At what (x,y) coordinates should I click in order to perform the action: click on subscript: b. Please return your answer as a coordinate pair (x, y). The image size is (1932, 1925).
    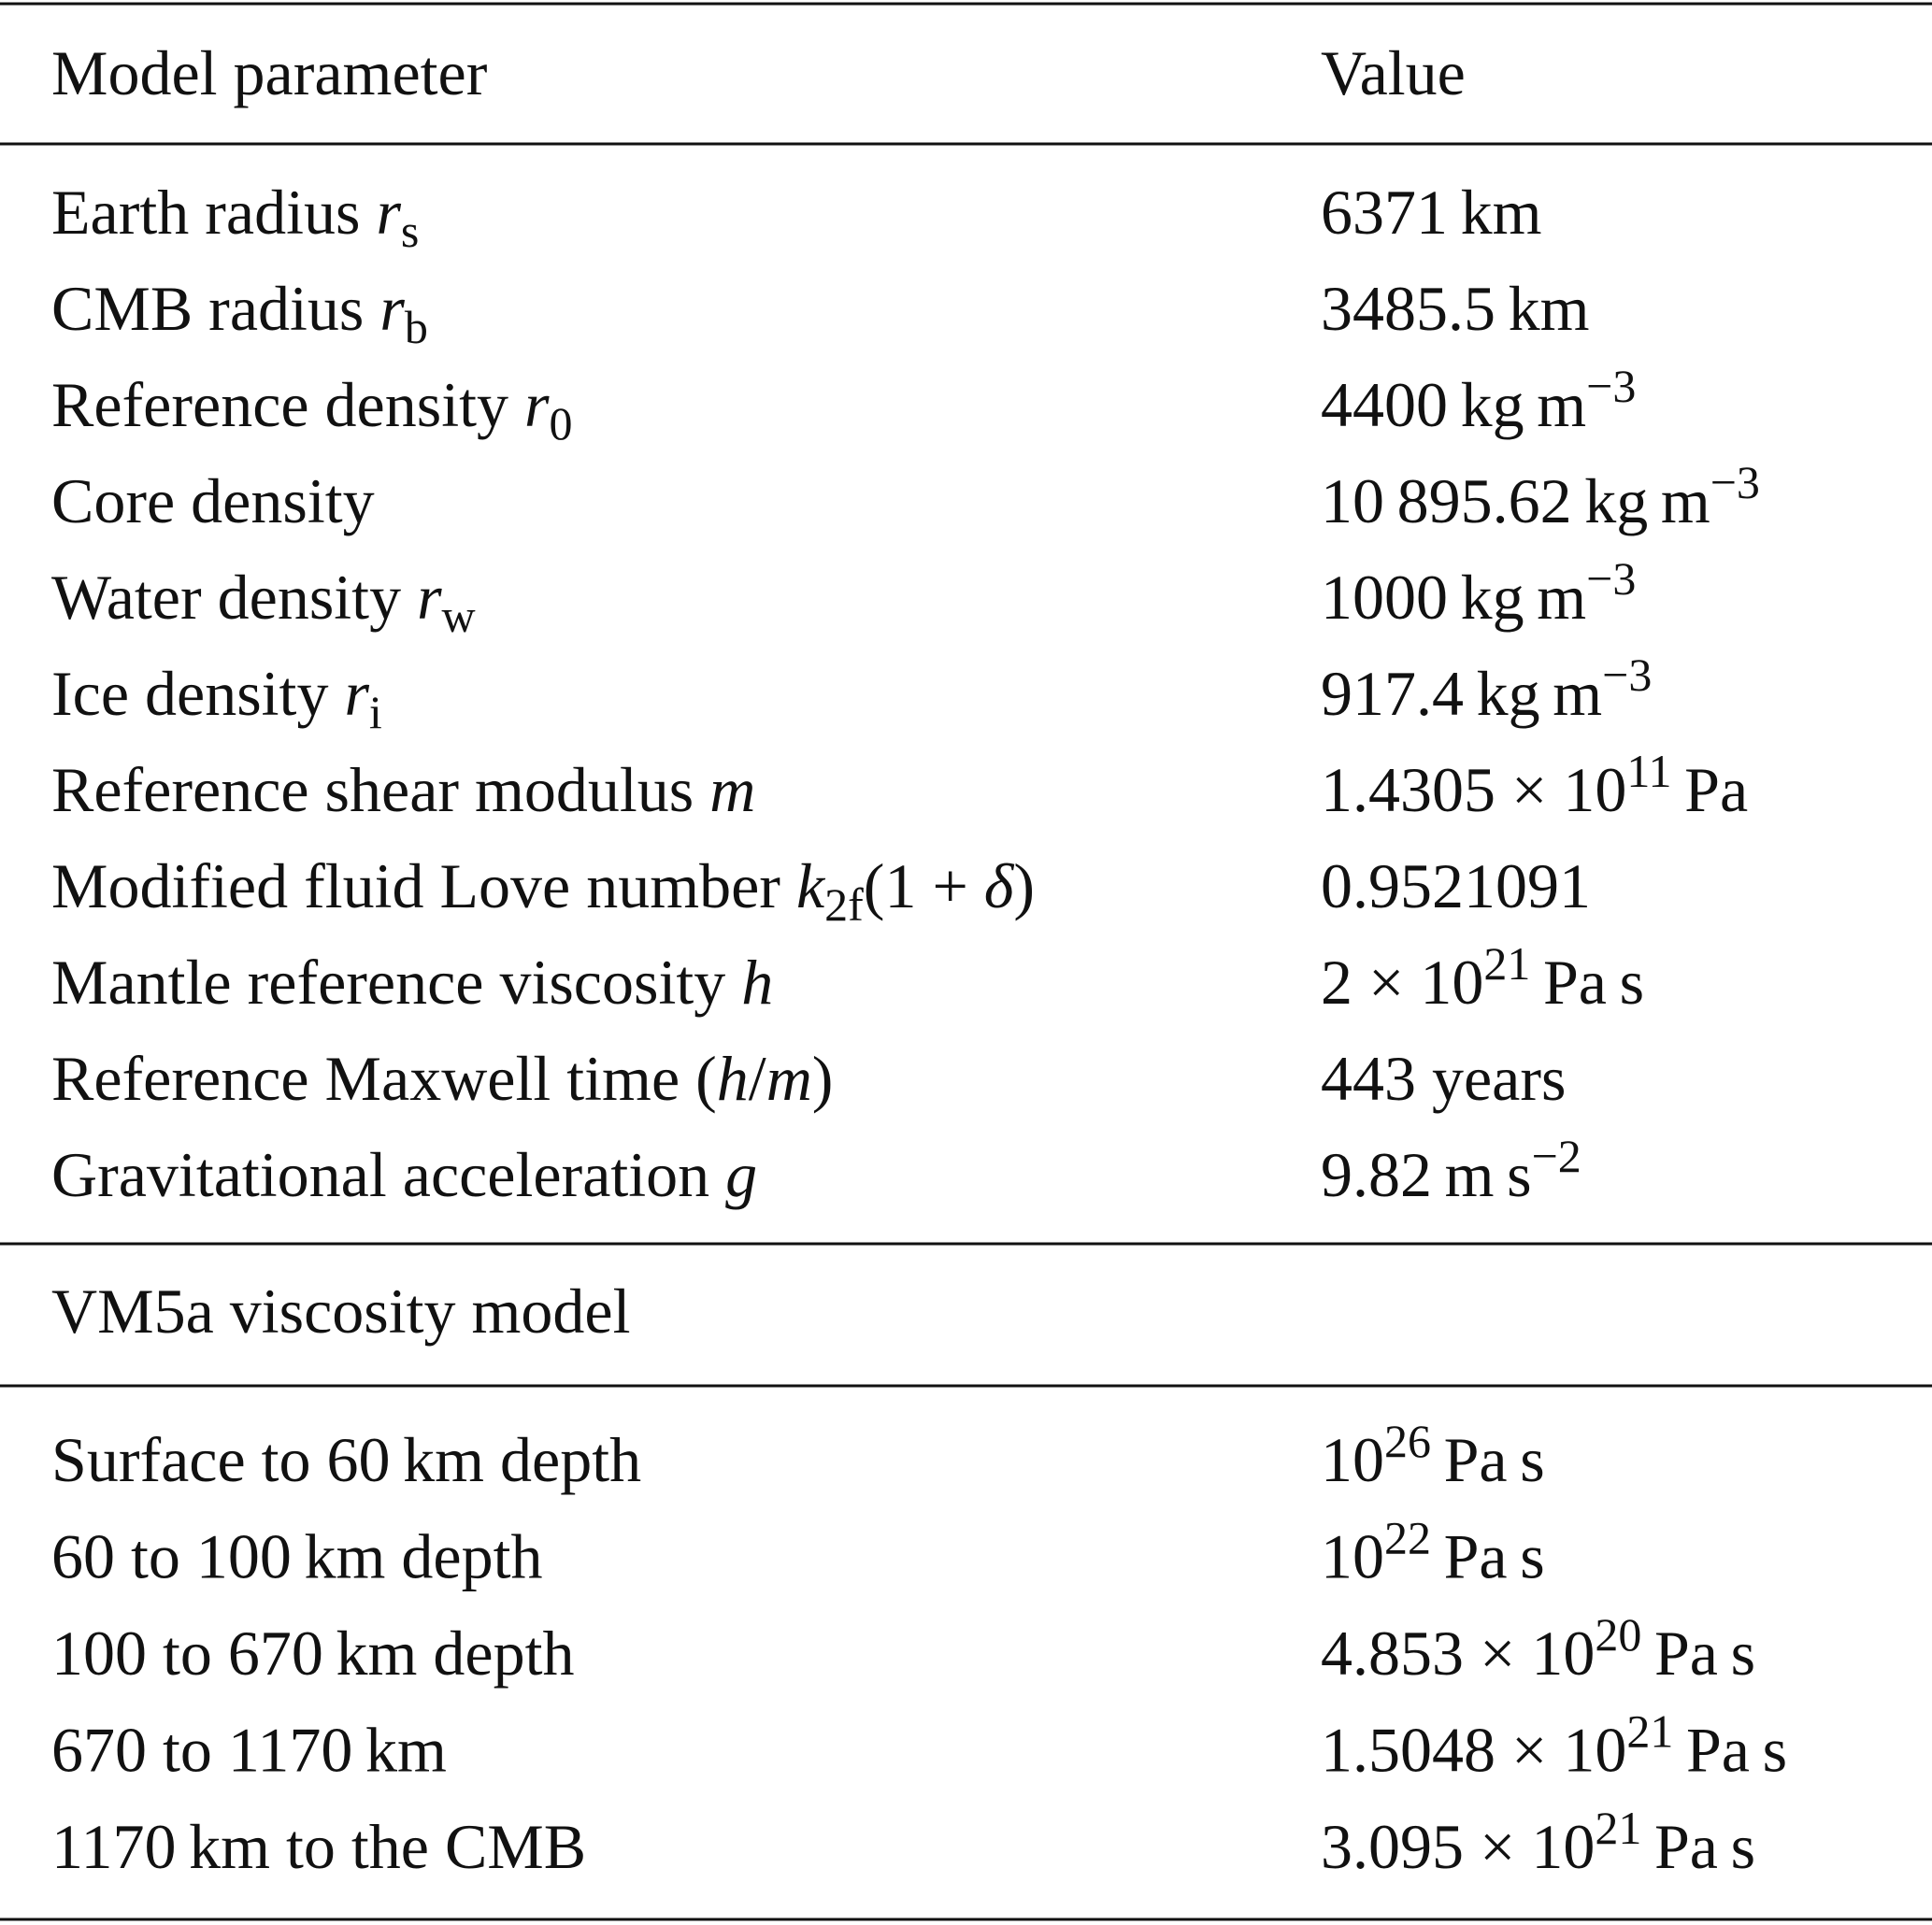
    Looking at the image, I should click on (416, 327).